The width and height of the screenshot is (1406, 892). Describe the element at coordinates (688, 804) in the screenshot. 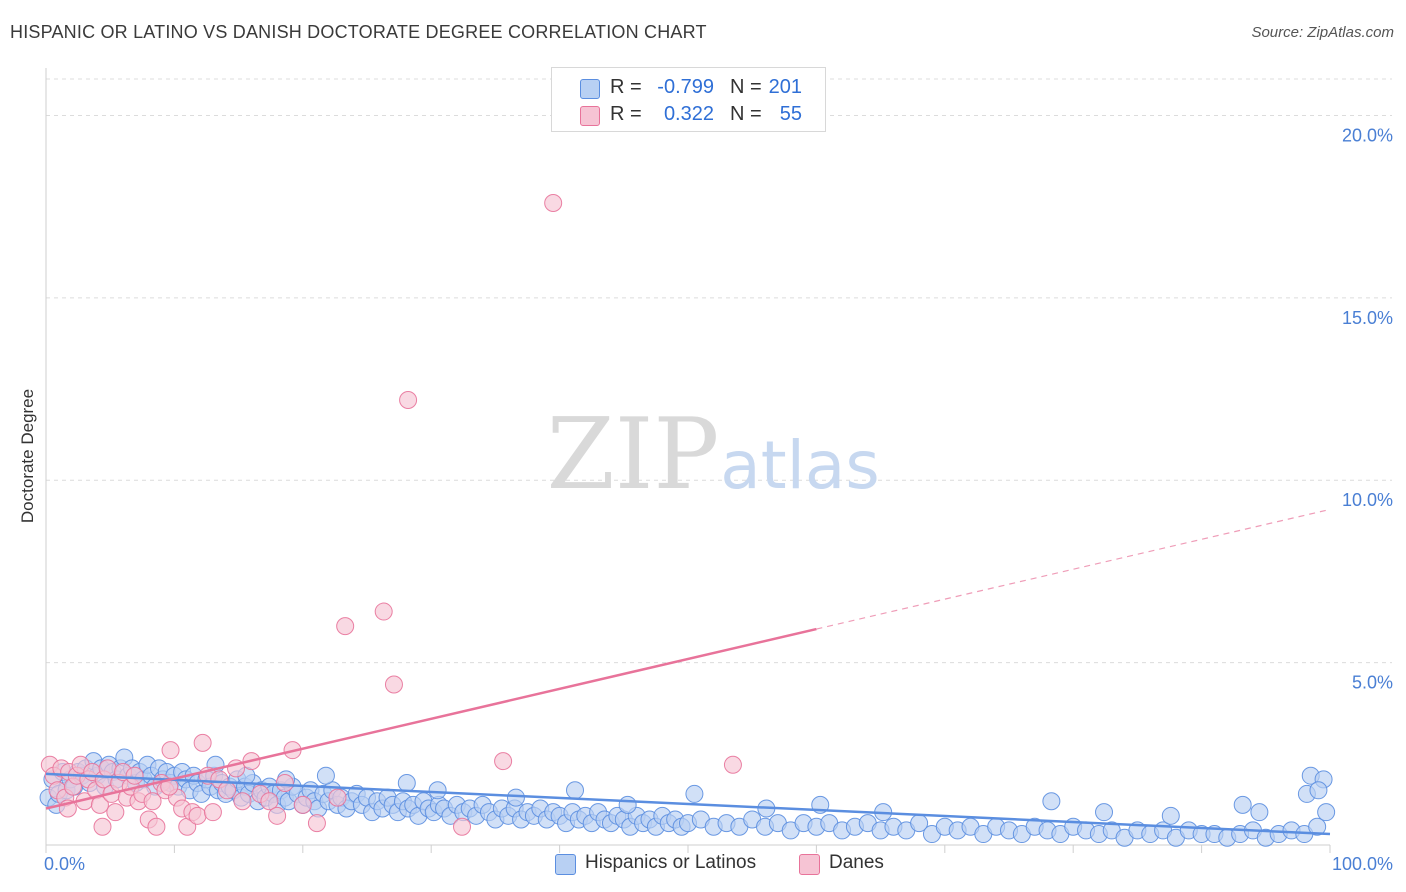

I see `hispanic-trend-line` at that location.